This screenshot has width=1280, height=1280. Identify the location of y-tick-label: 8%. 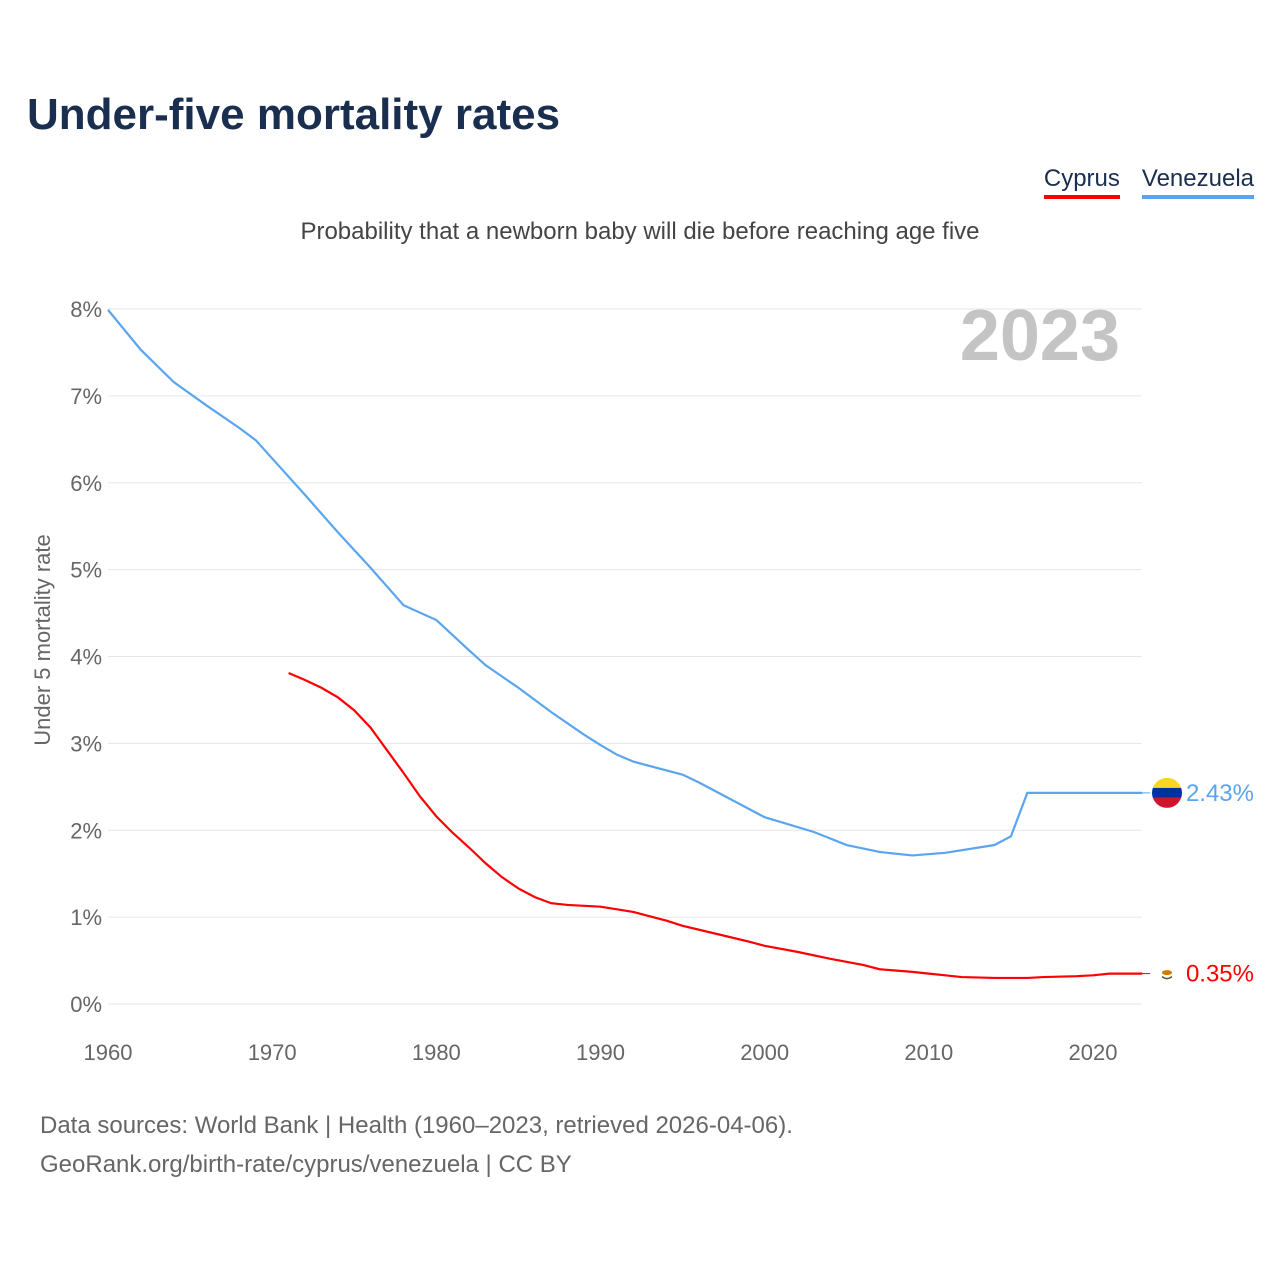
(86, 309).